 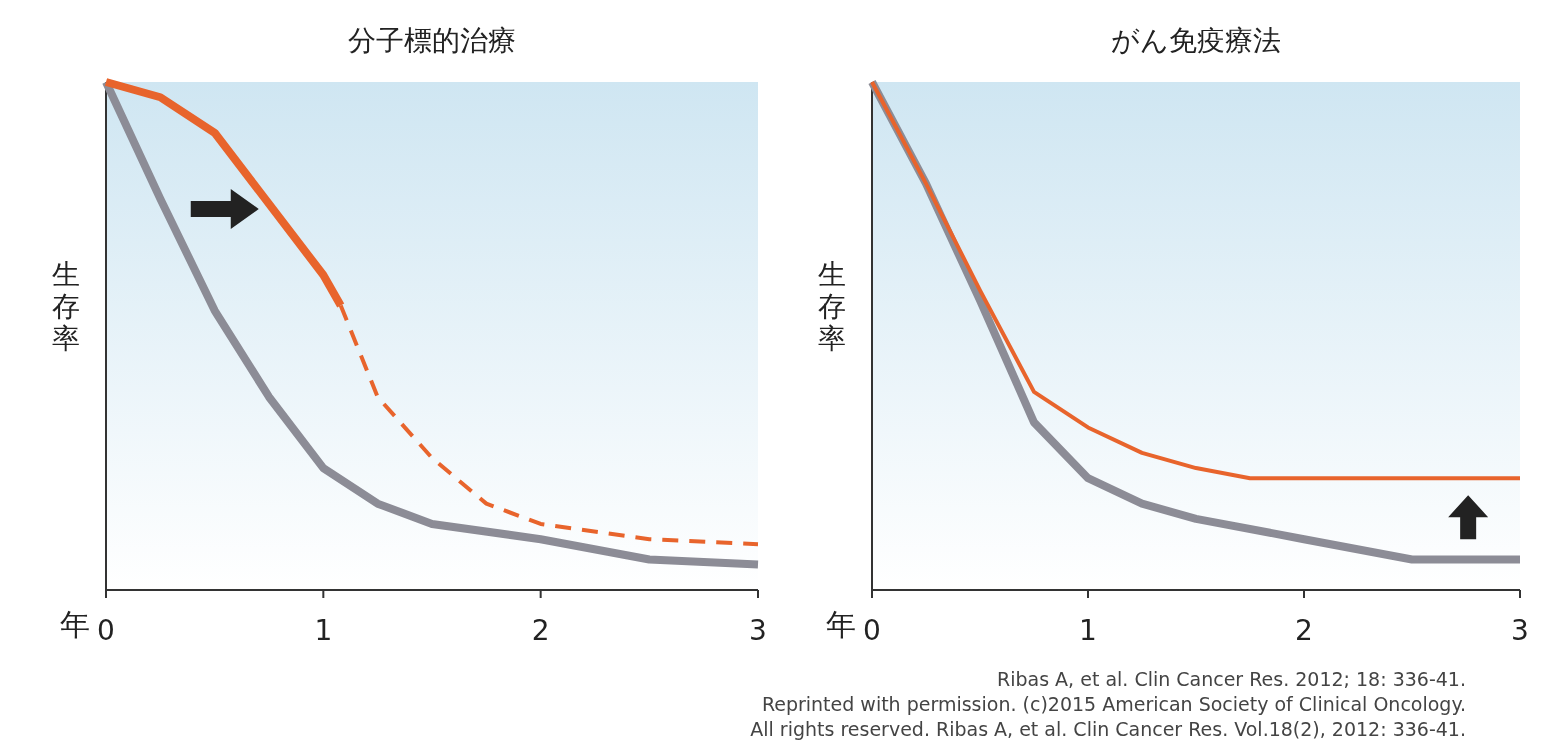 What do you see at coordinates (1196, 40) in the screenshot?
I see `chart-title: がん免疫療法` at bounding box center [1196, 40].